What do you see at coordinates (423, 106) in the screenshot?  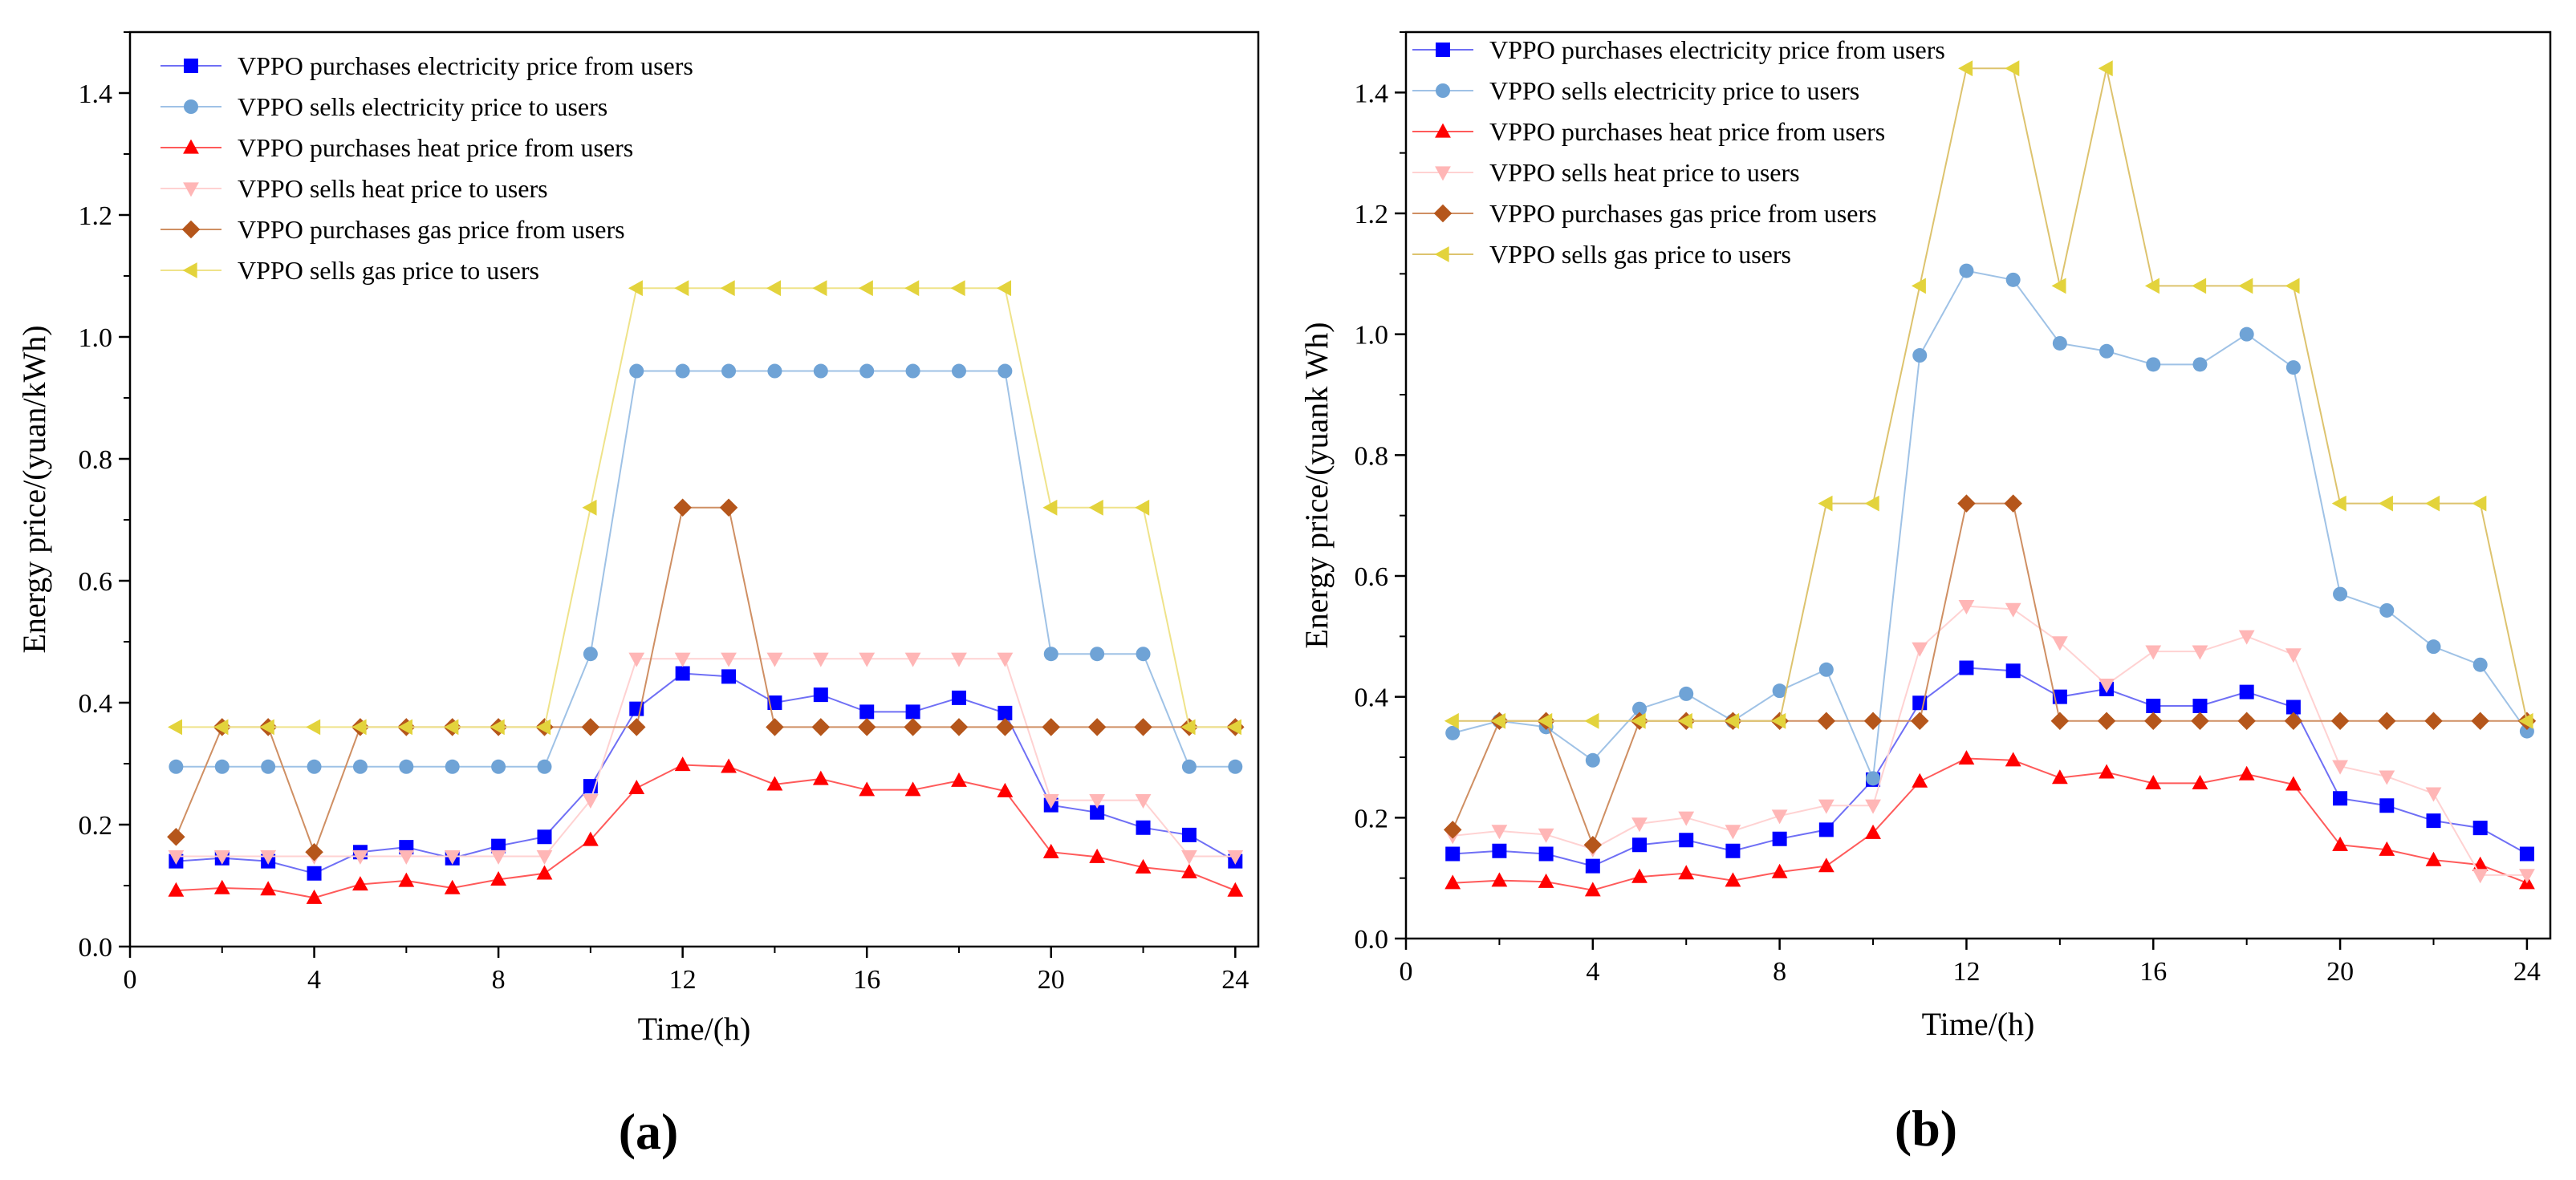 I see `legend-label: VPPO sells electricity price to users` at bounding box center [423, 106].